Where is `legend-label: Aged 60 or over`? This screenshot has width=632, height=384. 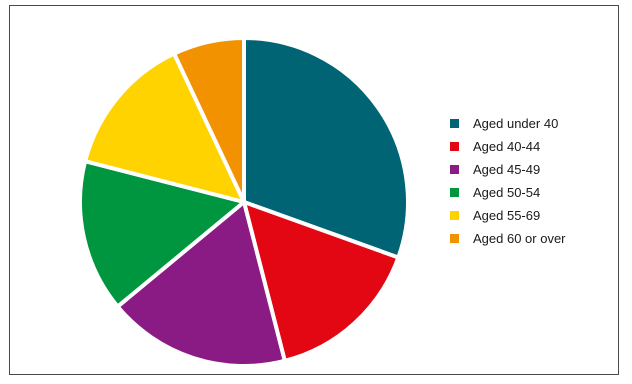 legend-label: Aged 60 or over is located at coordinates (519, 238).